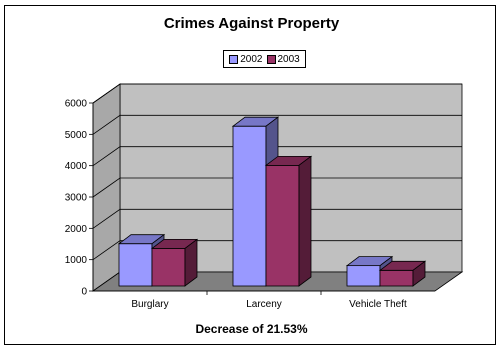  I want to click on y-tick-label: 2000, so click(76, 229).